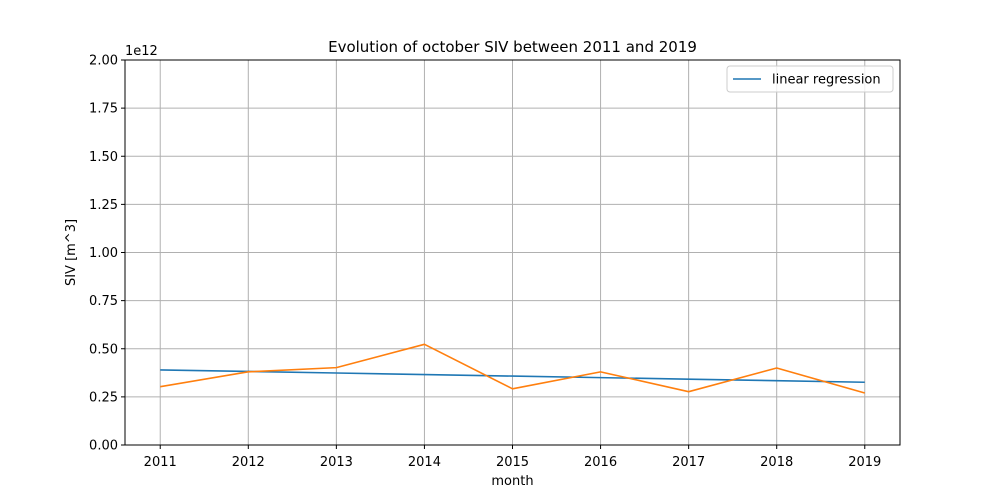 This screenshot has width=1000, height=500. What do you see at coordinates (103, 253) in the screenshot?
I see `y-tick-label: 1.00` at bounding box center [103, 253].